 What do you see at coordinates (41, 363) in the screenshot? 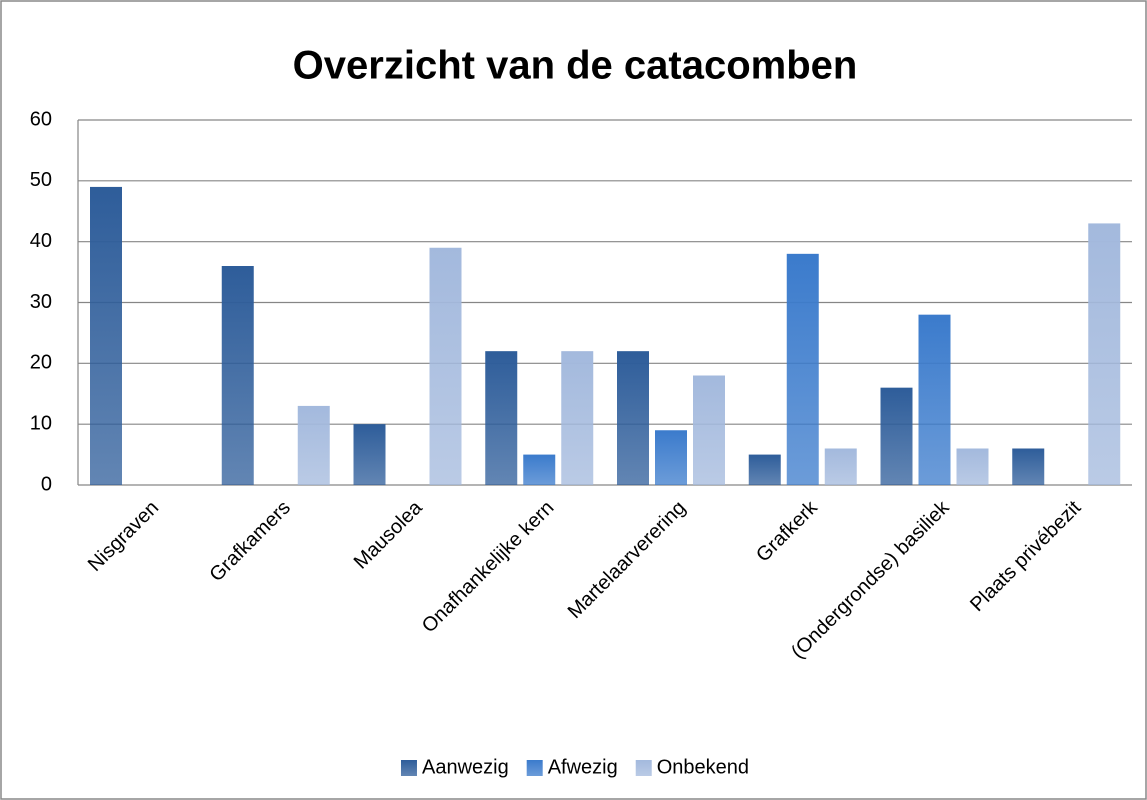
I see `y-tick-label: 20` at bounding box center [41, 363].